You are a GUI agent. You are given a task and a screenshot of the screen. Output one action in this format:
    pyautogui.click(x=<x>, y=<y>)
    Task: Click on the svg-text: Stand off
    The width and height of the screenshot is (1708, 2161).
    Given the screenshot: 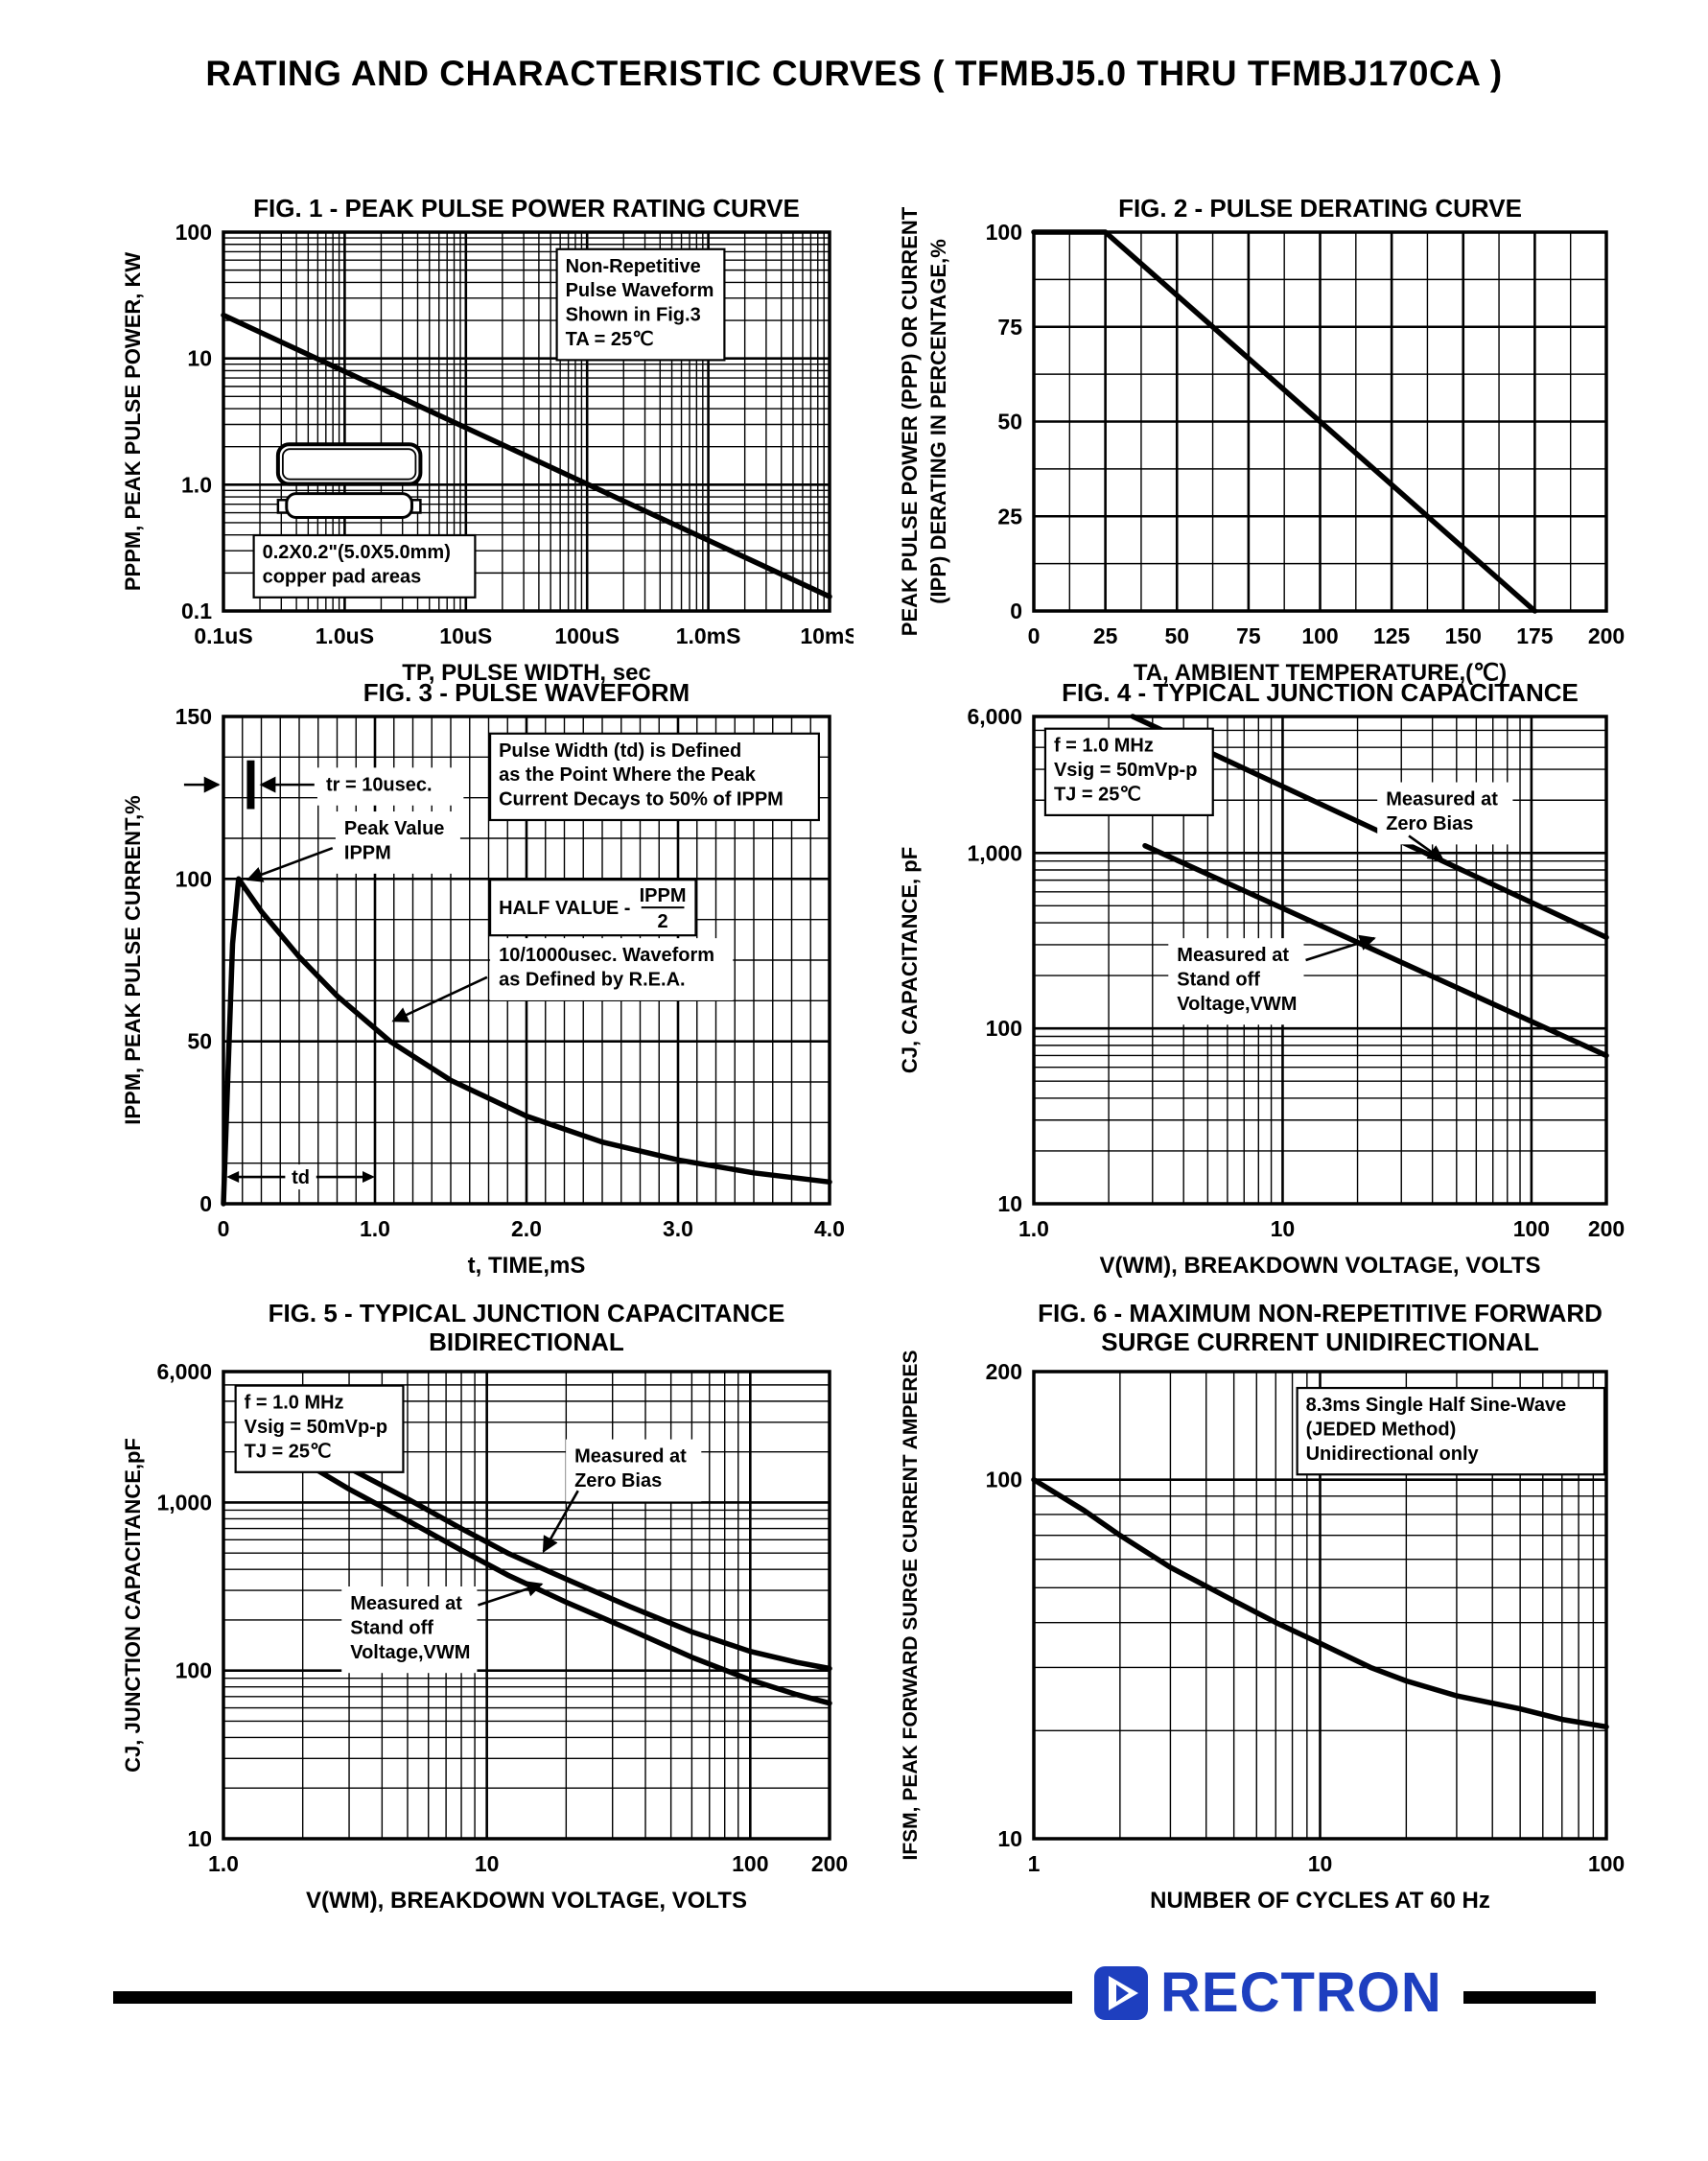 What is the action you would take?
    pyautogui.click(x=1219, y=980)
    